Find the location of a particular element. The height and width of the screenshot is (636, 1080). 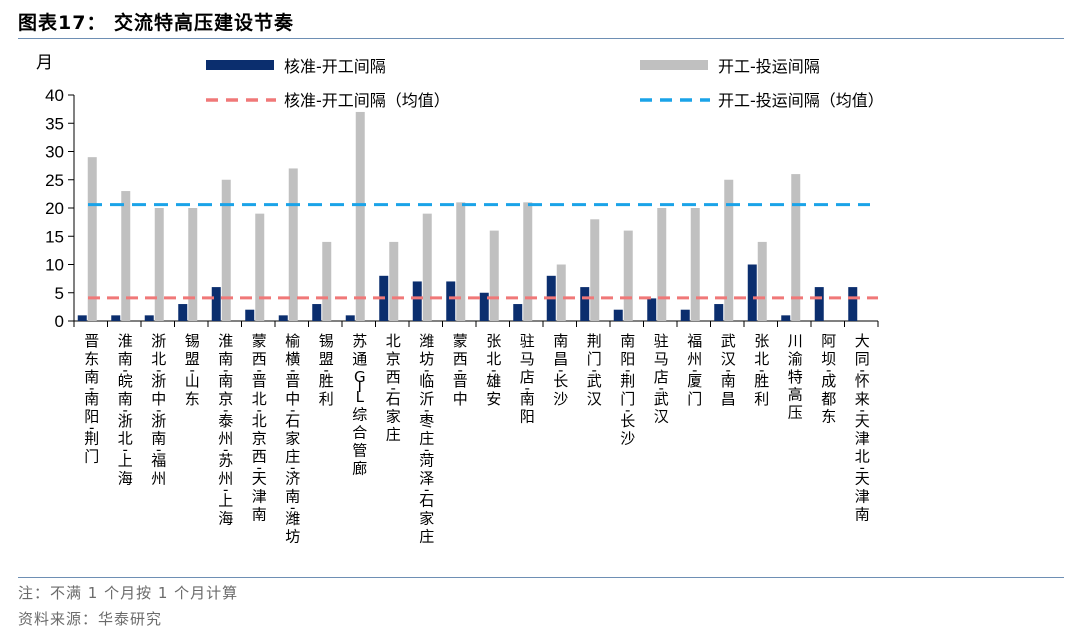

x-category-label: 淮南-南京-泰州-苏州-上海 is located at coordinates (225, 430).